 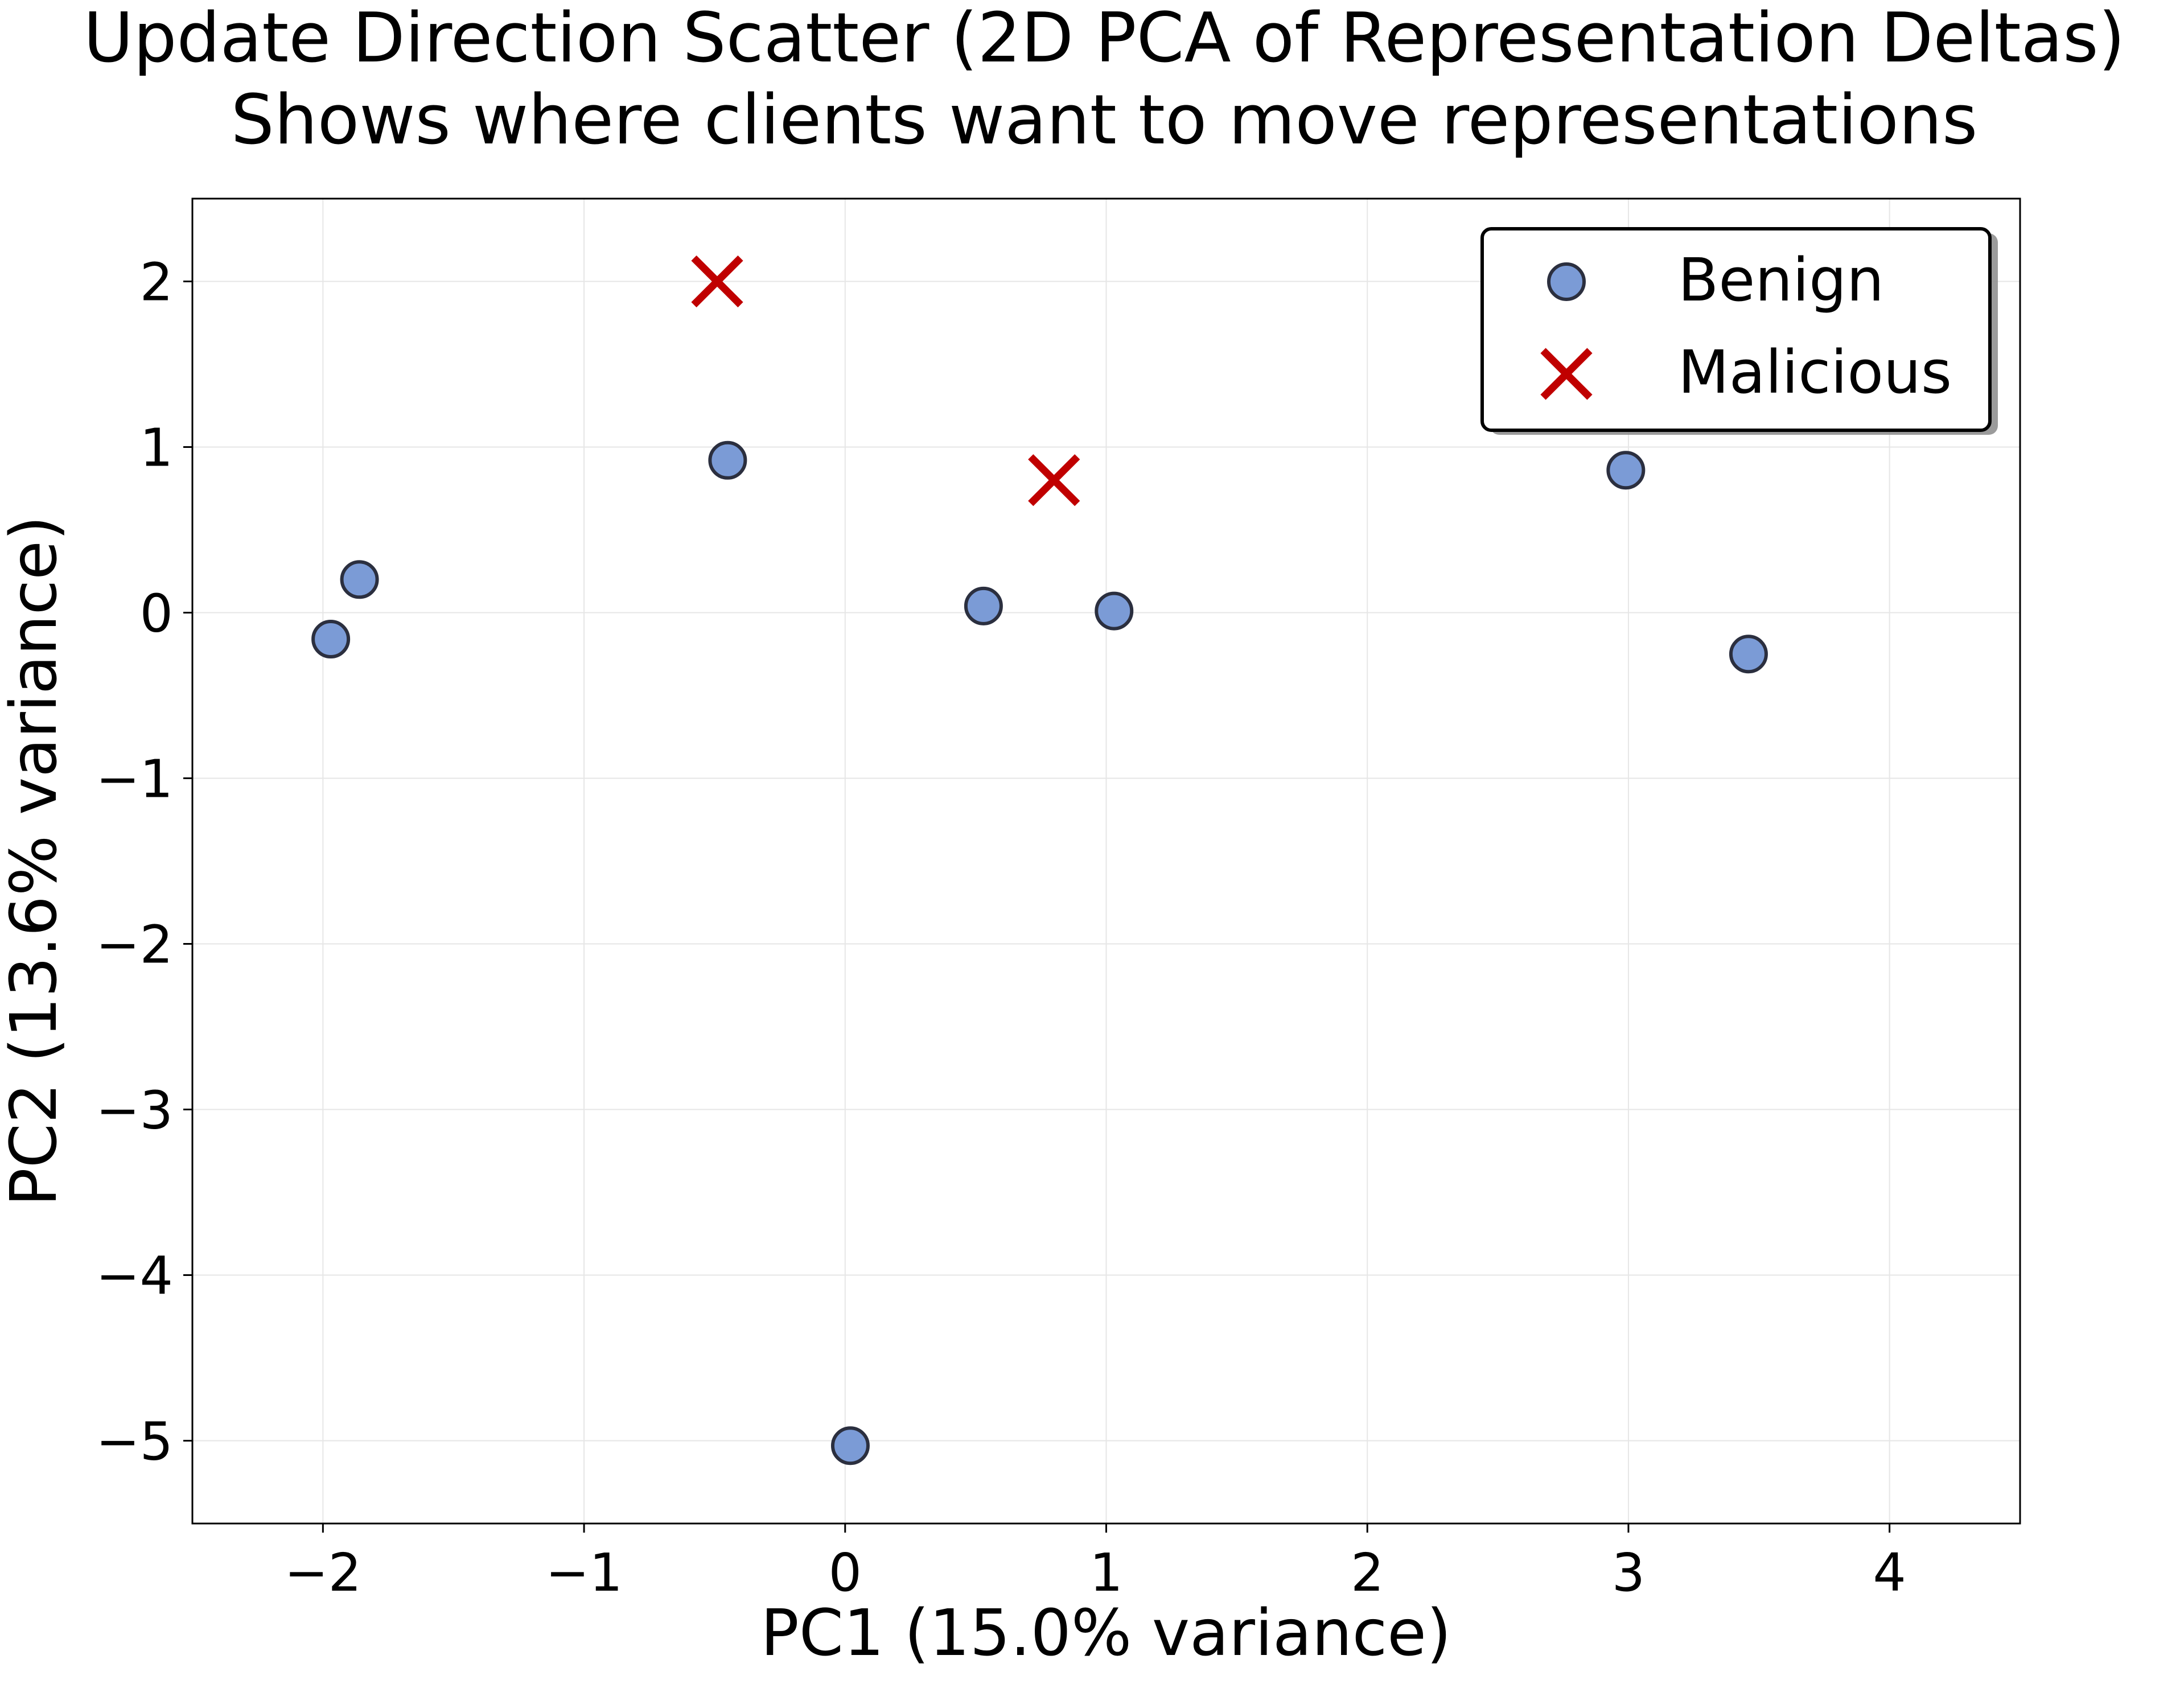 What do you see at coordinates (1781, 280) in the screenshot?
I see `legend-label-benign: Benign` at bounding box center [1781, 280].